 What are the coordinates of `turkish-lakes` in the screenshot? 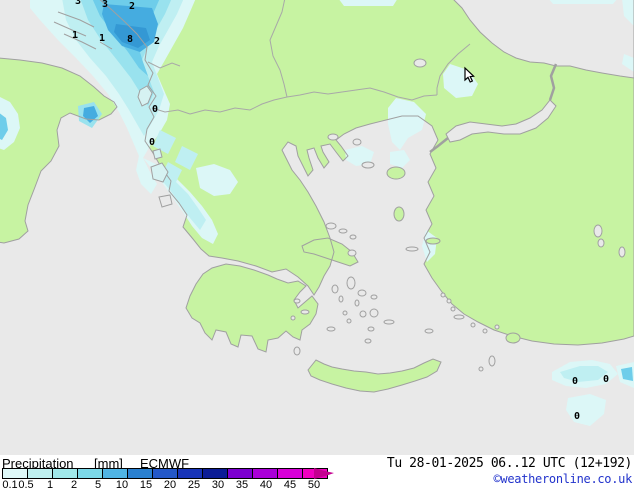 It's located at (519, 158).